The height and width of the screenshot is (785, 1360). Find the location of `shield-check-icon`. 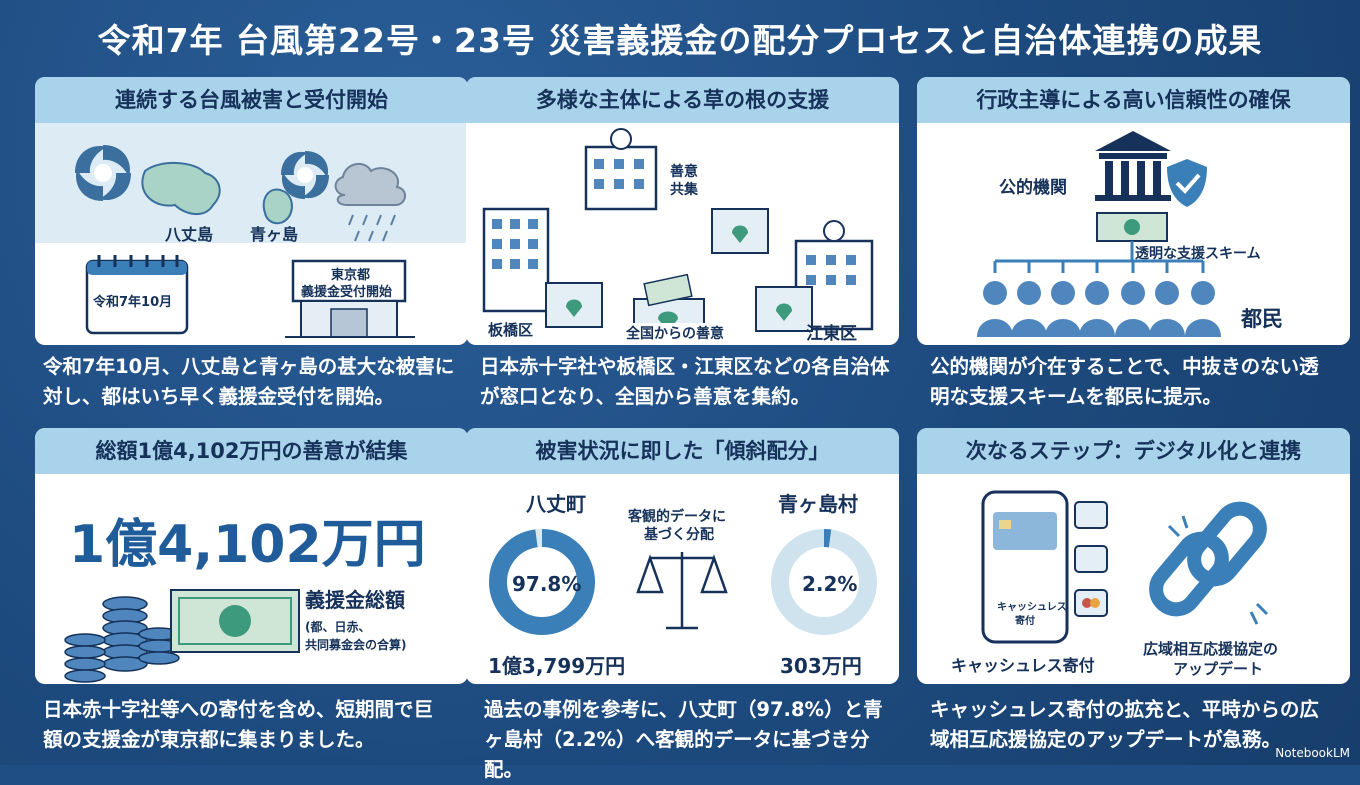

shield-check-icon is located at coordinates (1187, 183).